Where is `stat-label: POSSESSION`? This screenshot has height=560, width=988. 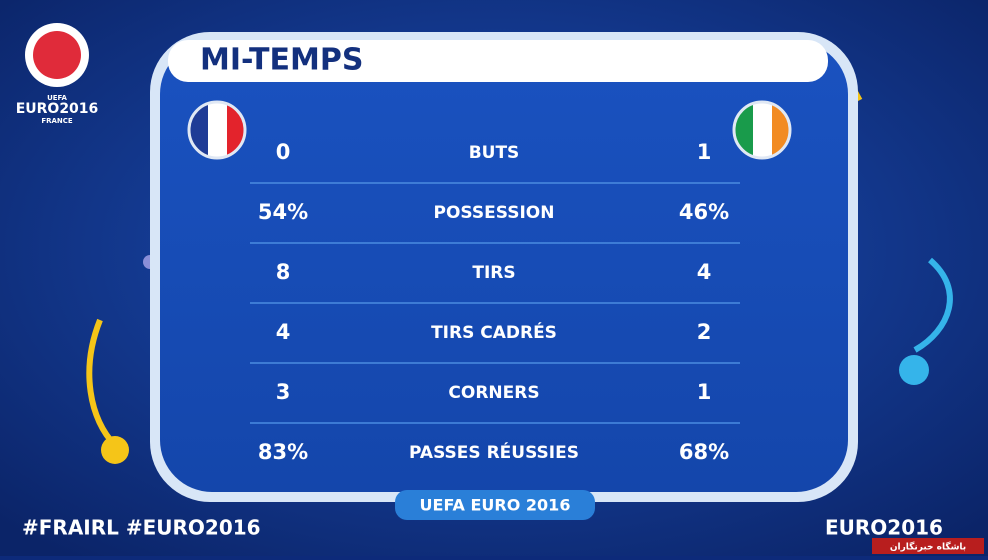 stat-label: POSSESSION is located at coordinates (494, 213).